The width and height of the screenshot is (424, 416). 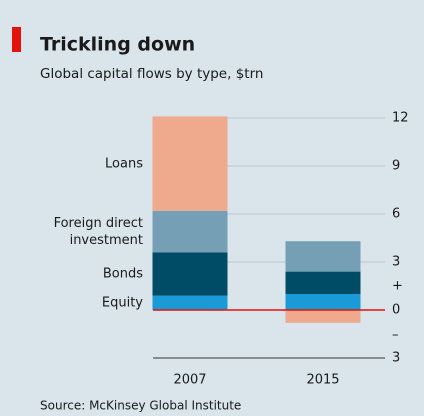 I want to click on chart-title: Trickling down, so click(x=117, y=45).